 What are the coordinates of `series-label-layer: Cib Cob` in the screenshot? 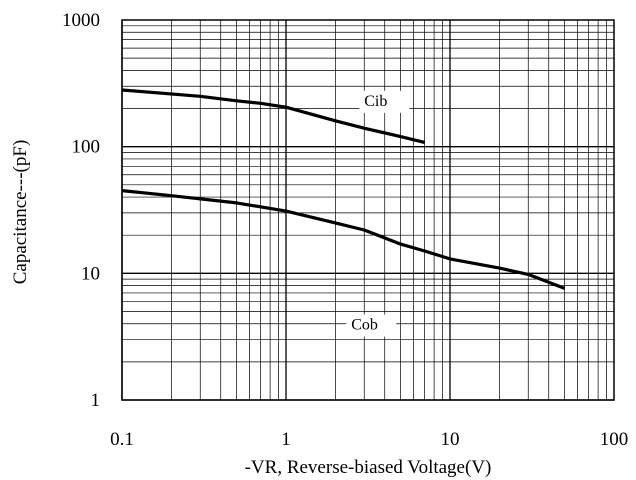 It's located at (378, 213).